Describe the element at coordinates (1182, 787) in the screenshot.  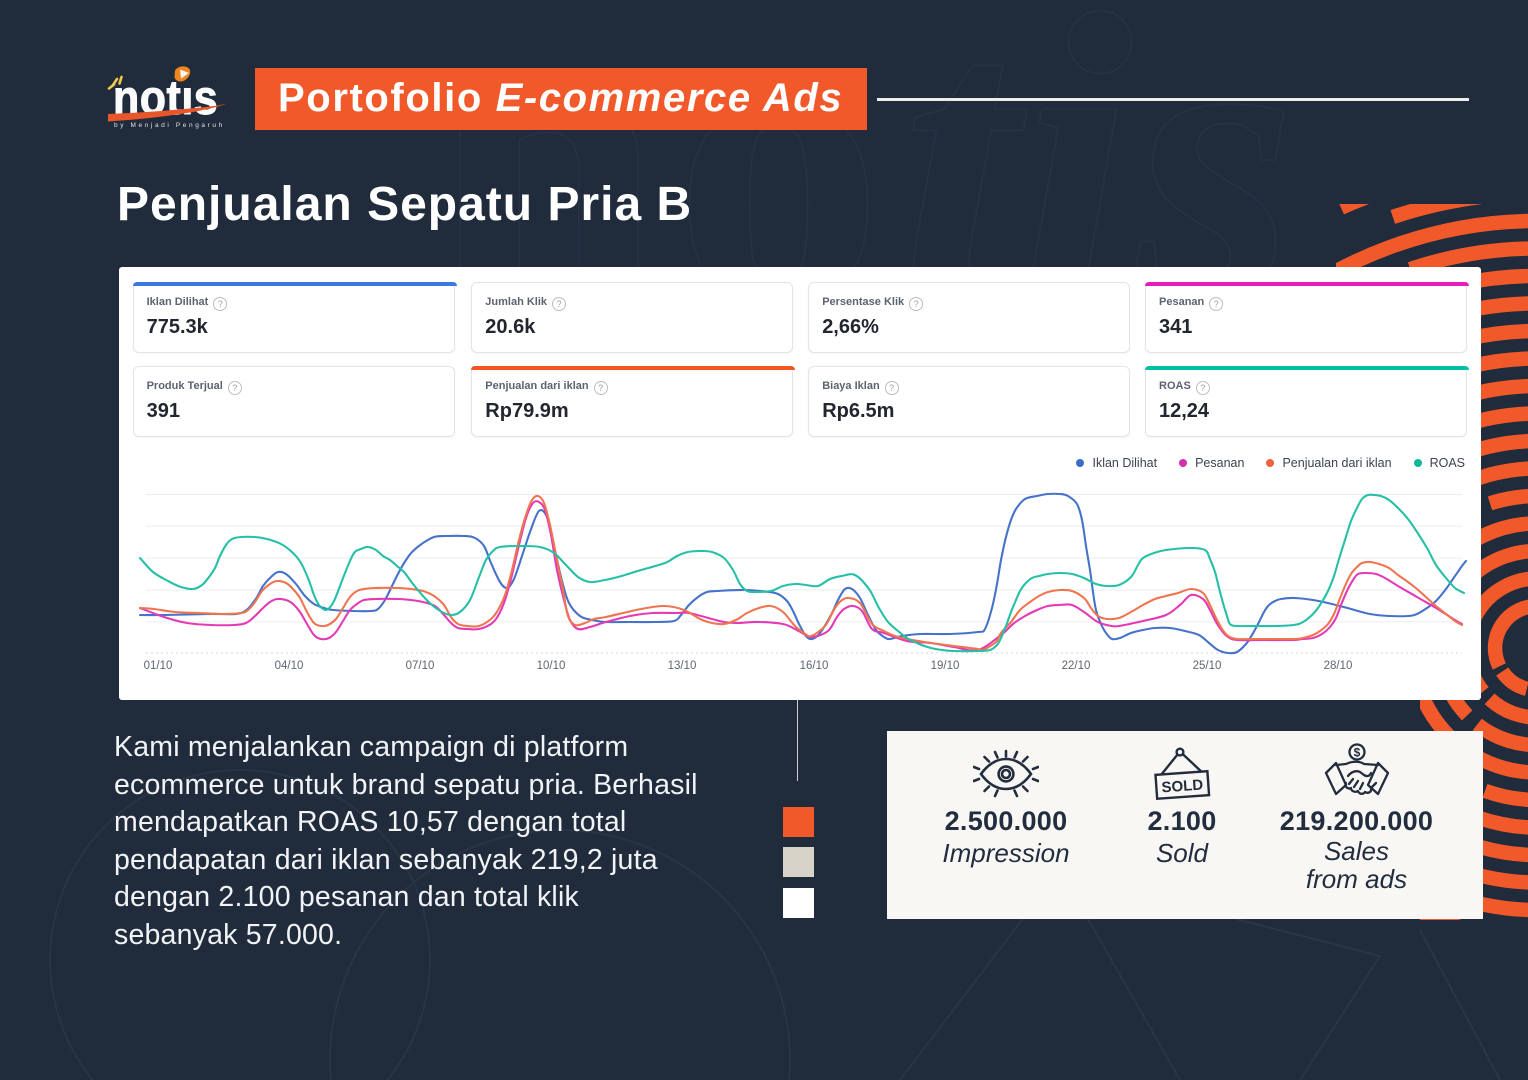
I see `svg-text: SOLD` at that location.